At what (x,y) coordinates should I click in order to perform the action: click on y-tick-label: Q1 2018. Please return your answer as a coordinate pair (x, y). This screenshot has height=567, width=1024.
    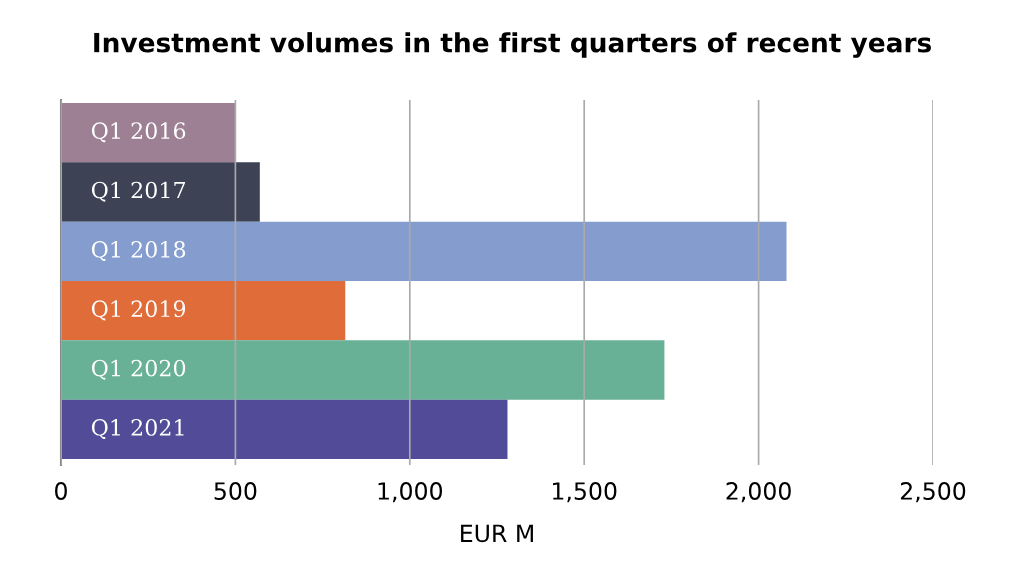
    Looking at the image, I should click on (138, 251).